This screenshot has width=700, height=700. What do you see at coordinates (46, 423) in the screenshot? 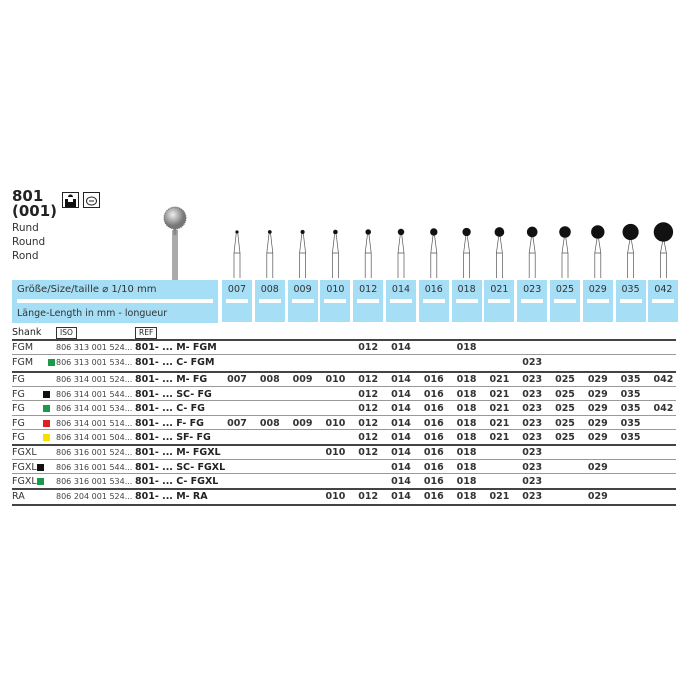
I see `grit-marker-red` at bounding box center [46, 423].